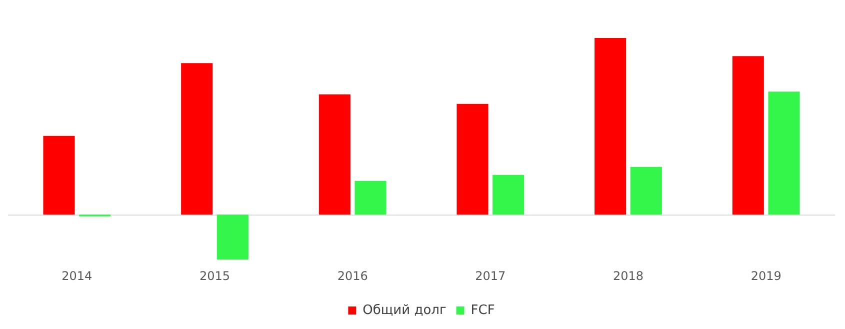  I want to click on x-tick-label: 2016, so click(352, 275).